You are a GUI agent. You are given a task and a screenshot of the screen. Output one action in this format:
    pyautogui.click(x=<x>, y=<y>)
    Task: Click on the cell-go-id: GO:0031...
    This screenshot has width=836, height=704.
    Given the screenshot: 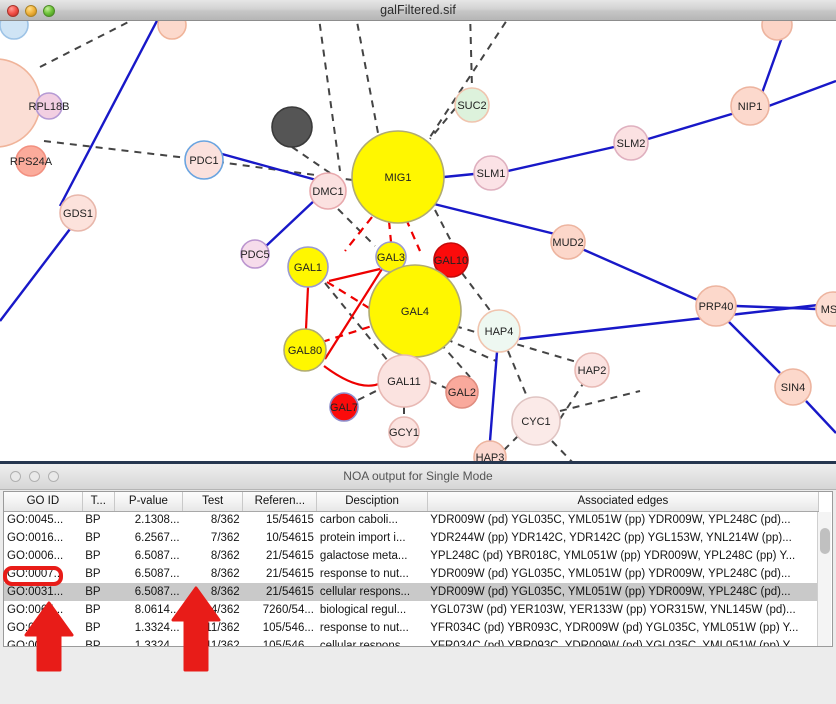 What is the action you would take?
    pyautogui.click(x=35, y=628)
    